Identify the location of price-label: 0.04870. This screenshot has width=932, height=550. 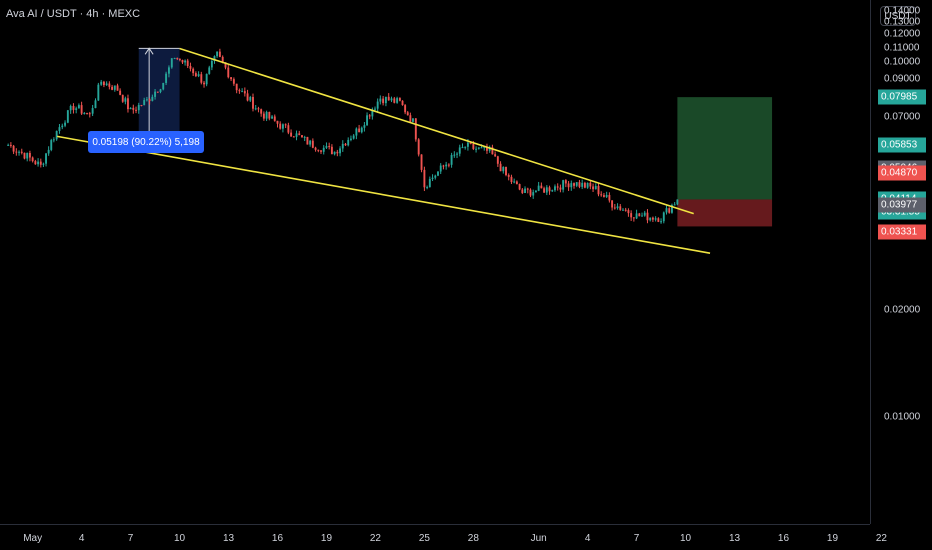
(902, 173).